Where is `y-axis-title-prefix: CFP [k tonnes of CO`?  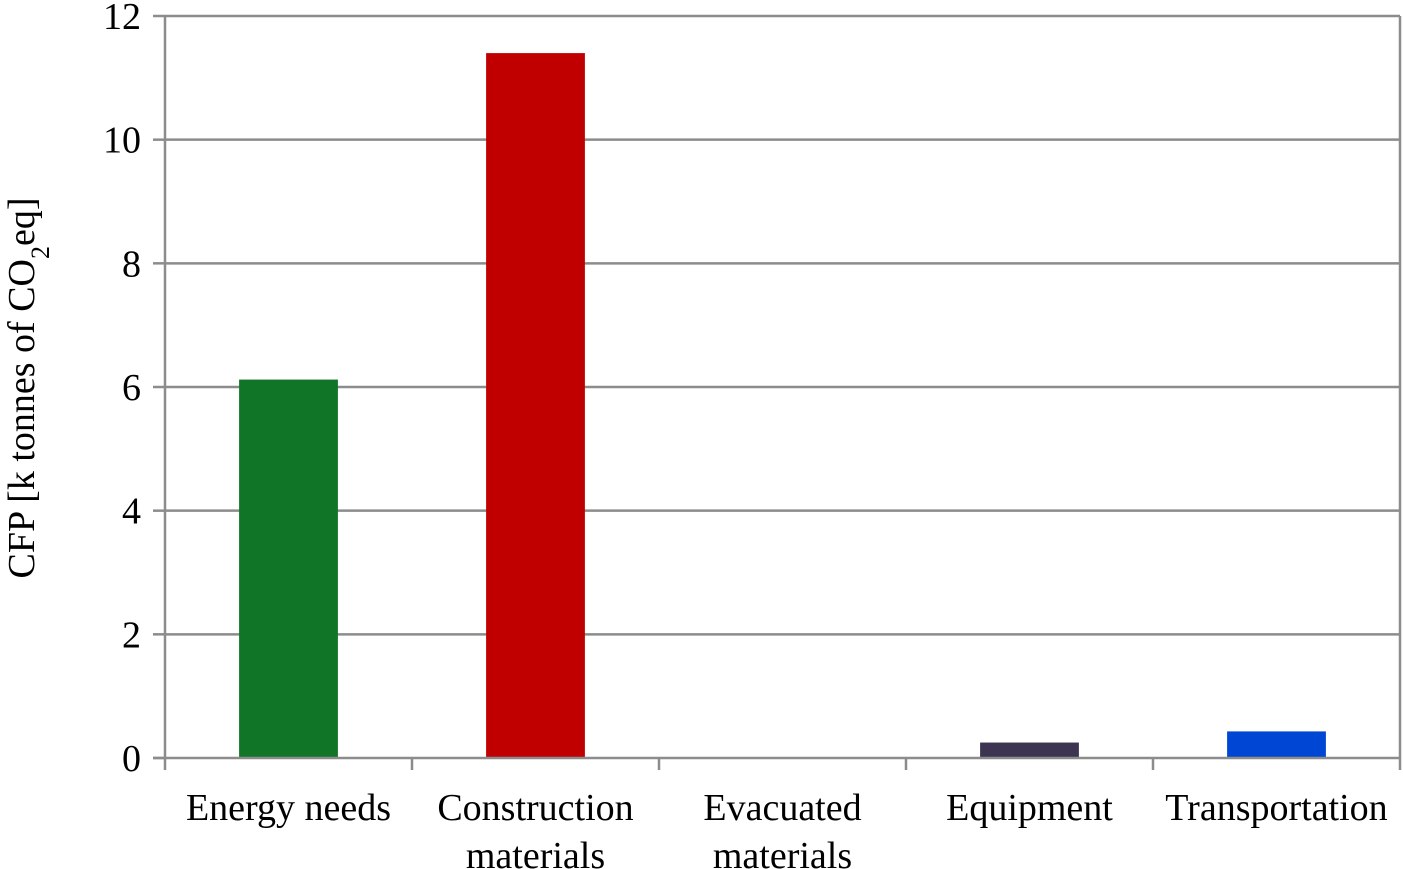 y-axis-title-prefix: CFP [k tonnes of CO is located at coordinates (22, 419).